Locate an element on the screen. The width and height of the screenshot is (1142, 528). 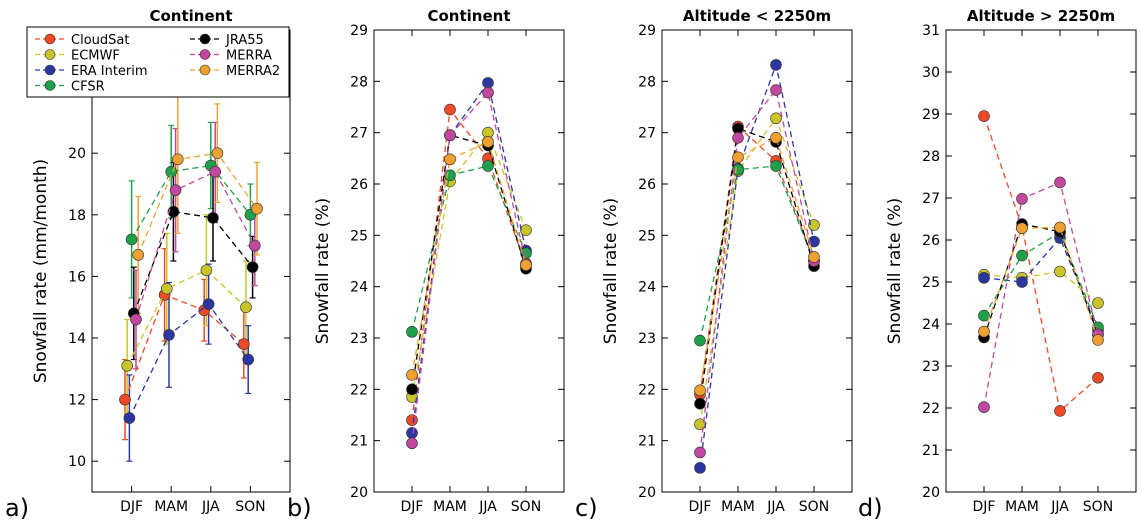
legend-marker is located at coordinates (205, 39).